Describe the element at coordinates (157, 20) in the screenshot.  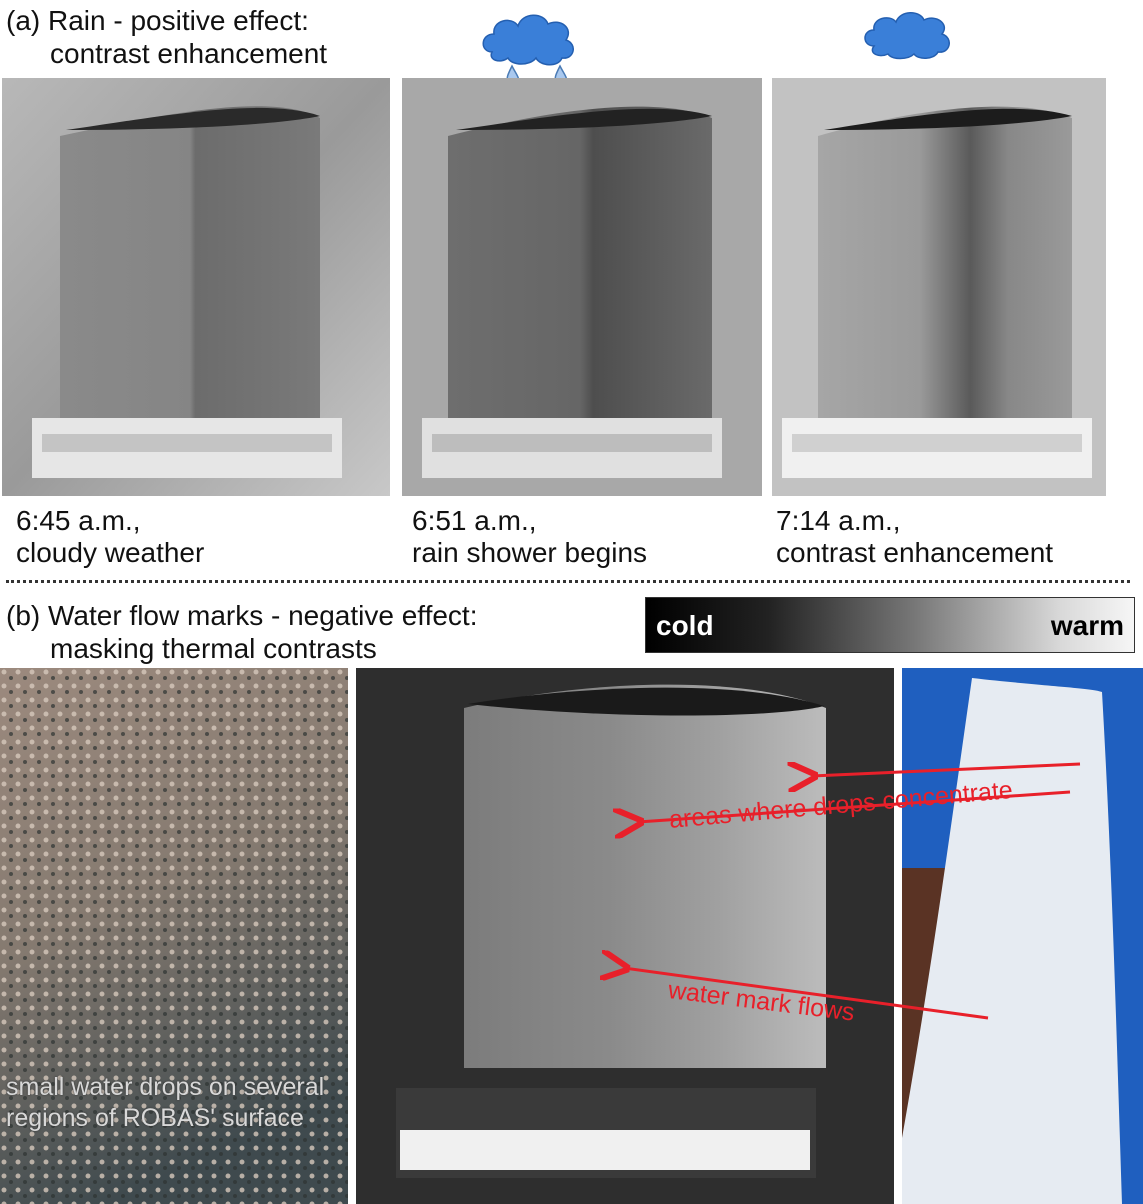
I see `section-a-heading-line1: (a) Rain - positive effect:` at that location.